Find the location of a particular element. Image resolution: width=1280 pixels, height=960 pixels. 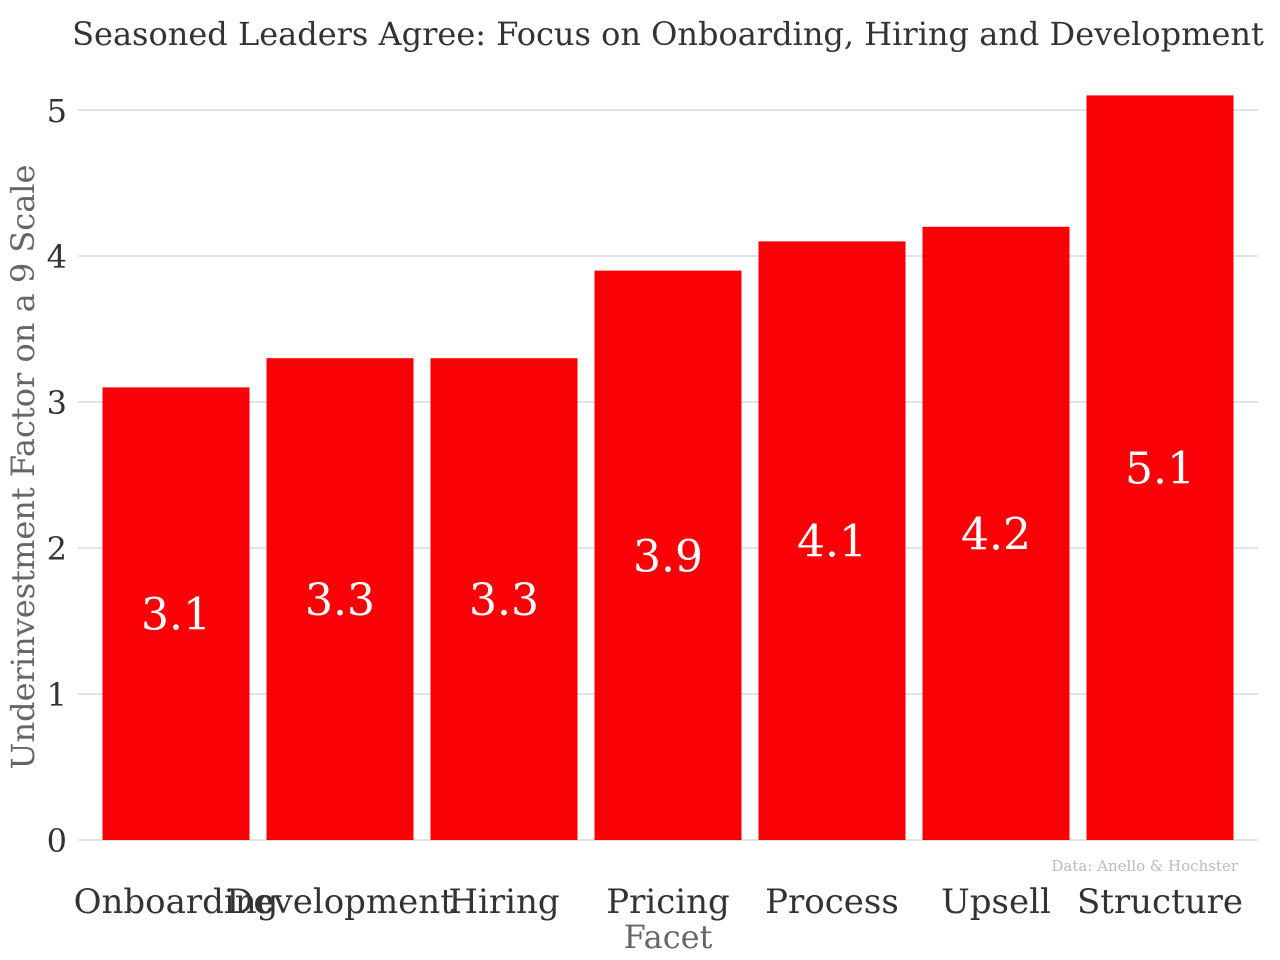

y-axis-ticks: 0 1 2 3 4 5 is located at coordinates (57, 476).